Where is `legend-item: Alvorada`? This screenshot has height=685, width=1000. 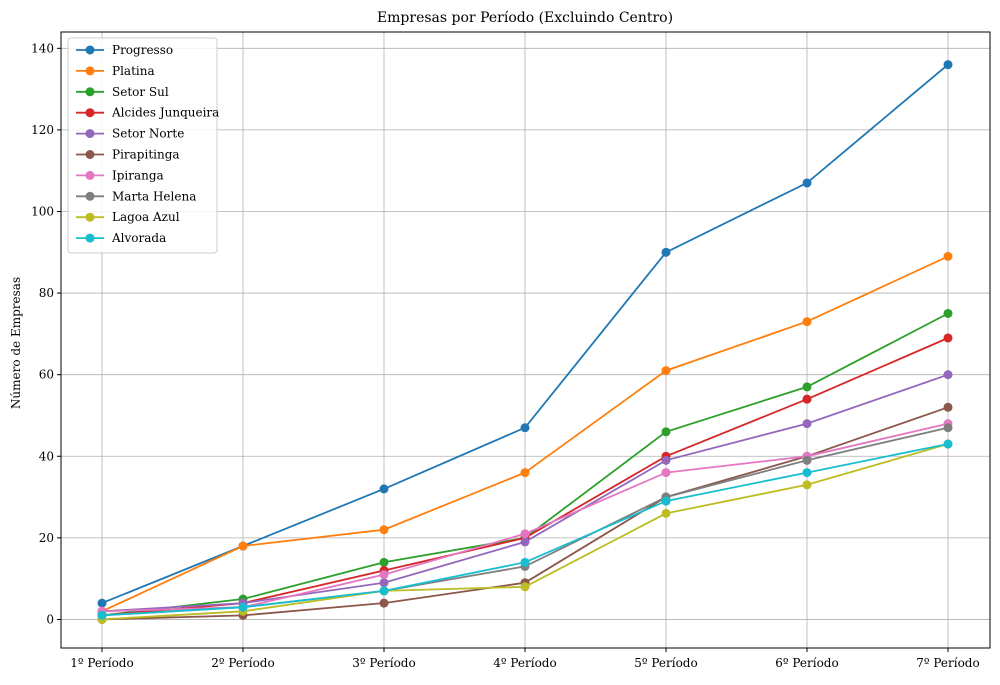 legend-item: Alvorada is located at coordinates (121, 238).